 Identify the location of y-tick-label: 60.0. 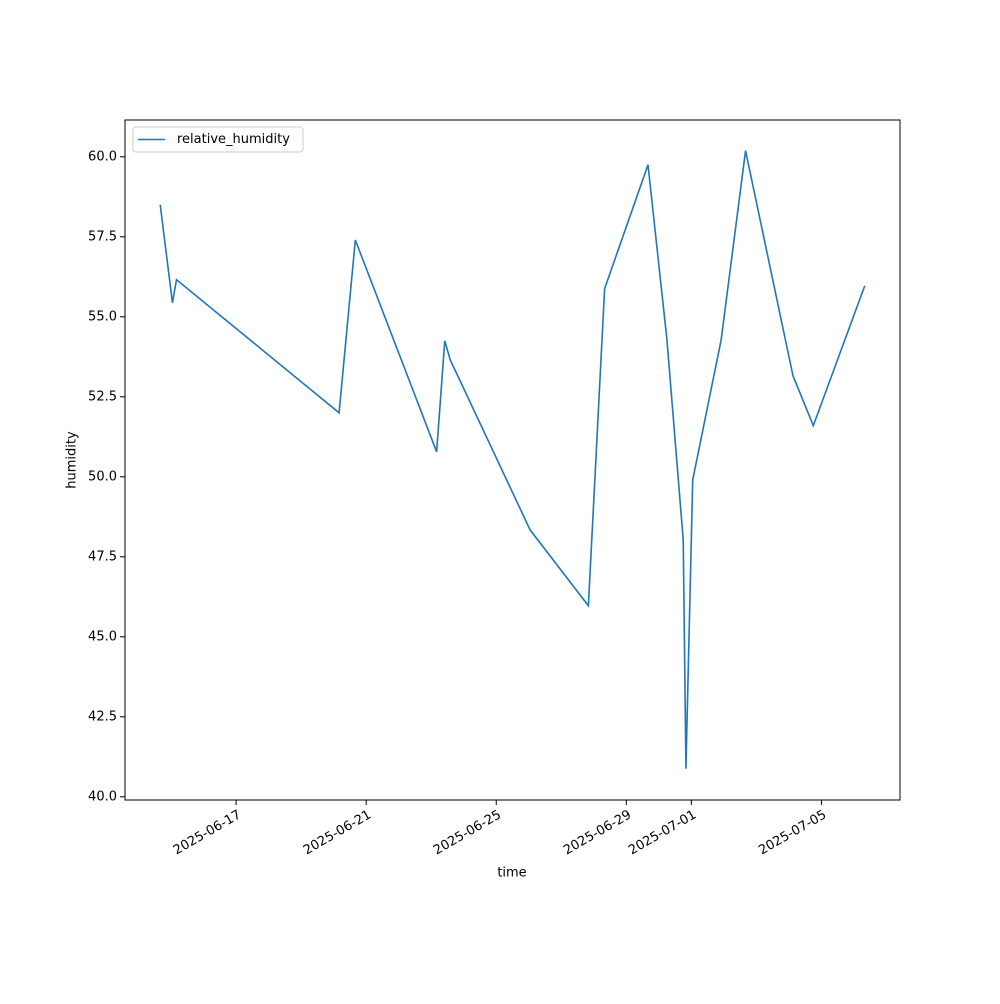
(102, 156).